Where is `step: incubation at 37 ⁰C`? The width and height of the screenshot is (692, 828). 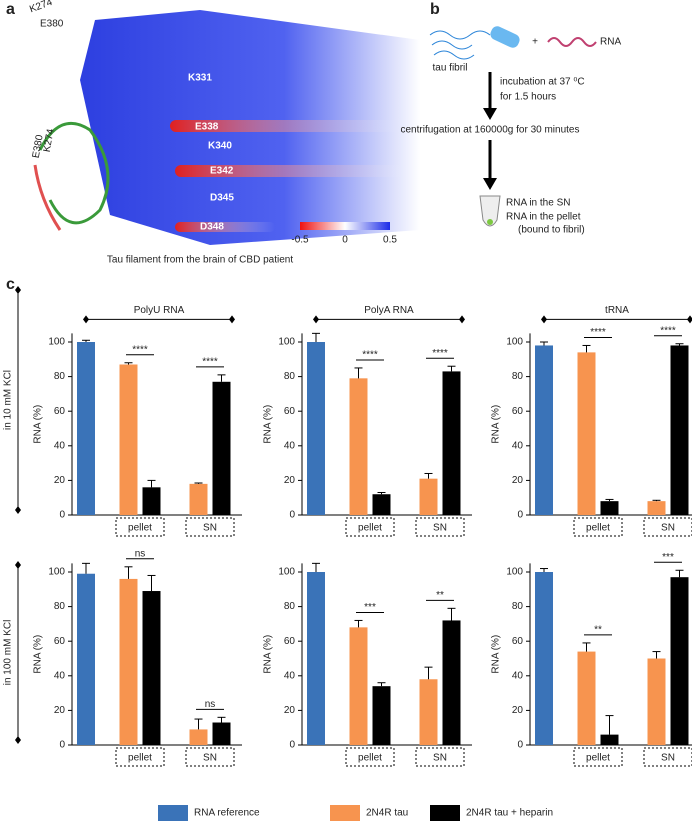
step: incubation at 37 ⁰C is located at coordinates (542, 82).